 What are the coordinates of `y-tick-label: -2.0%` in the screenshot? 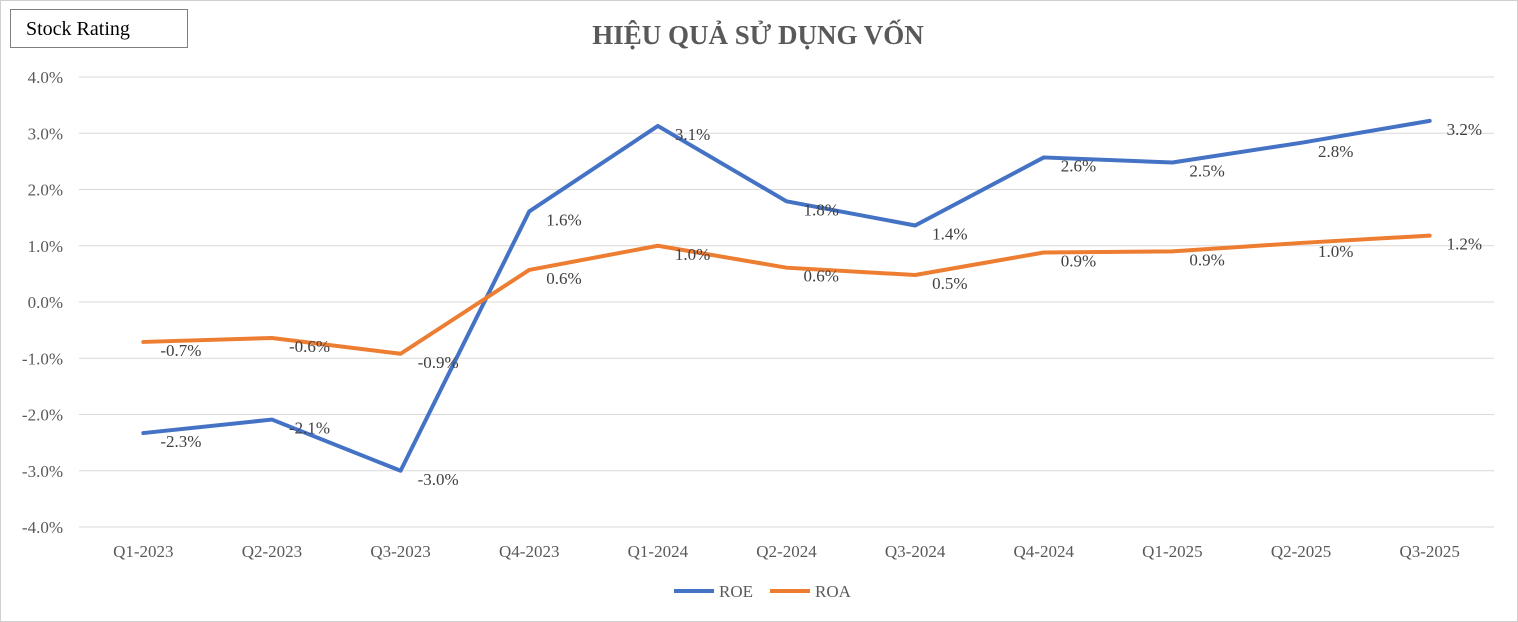 It's located at (42, 415).